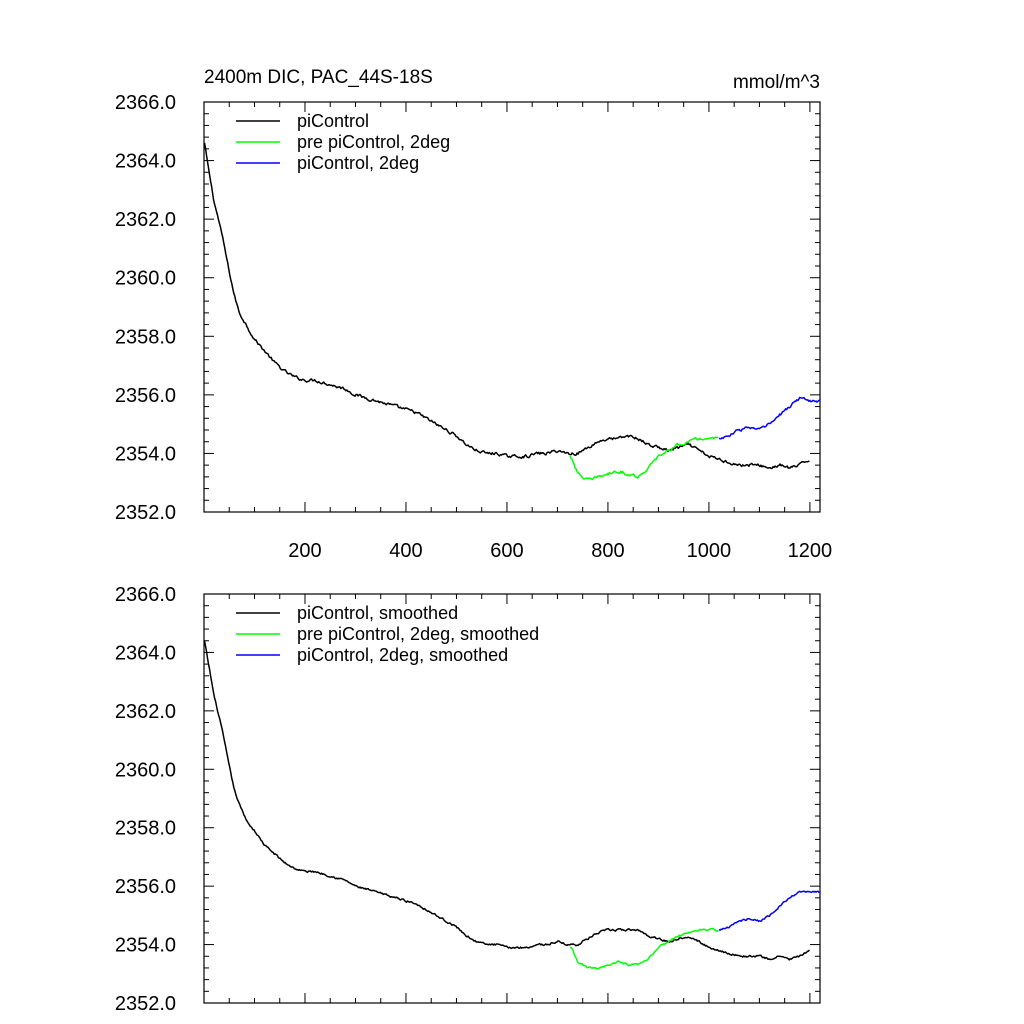  Describe the element at coordinates (373, 142) in the screenshot. I see `legend-label: pre piControl, 2deg` at that location.